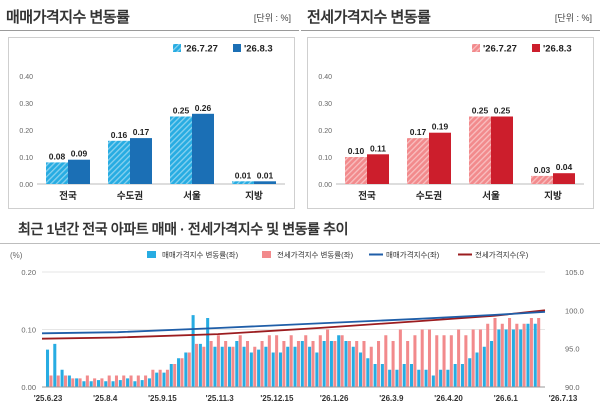 The width and height of the screenshot is (600, 411). I want to click on y2-tick-label: 100.0, so click(574, 310).